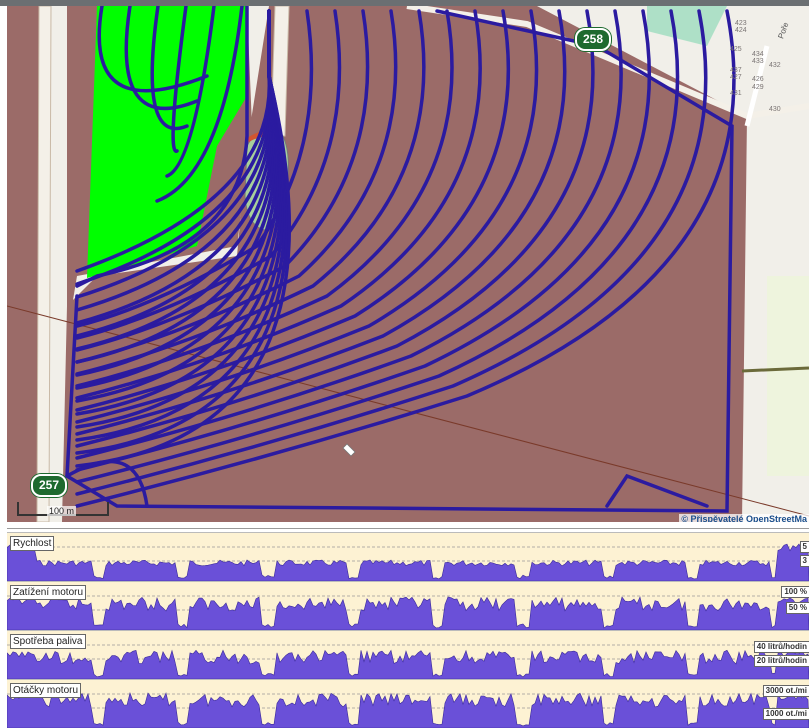  Describe the element at coordinates (775, 65) in the screenshot. I see `address-number: 432` at that location.